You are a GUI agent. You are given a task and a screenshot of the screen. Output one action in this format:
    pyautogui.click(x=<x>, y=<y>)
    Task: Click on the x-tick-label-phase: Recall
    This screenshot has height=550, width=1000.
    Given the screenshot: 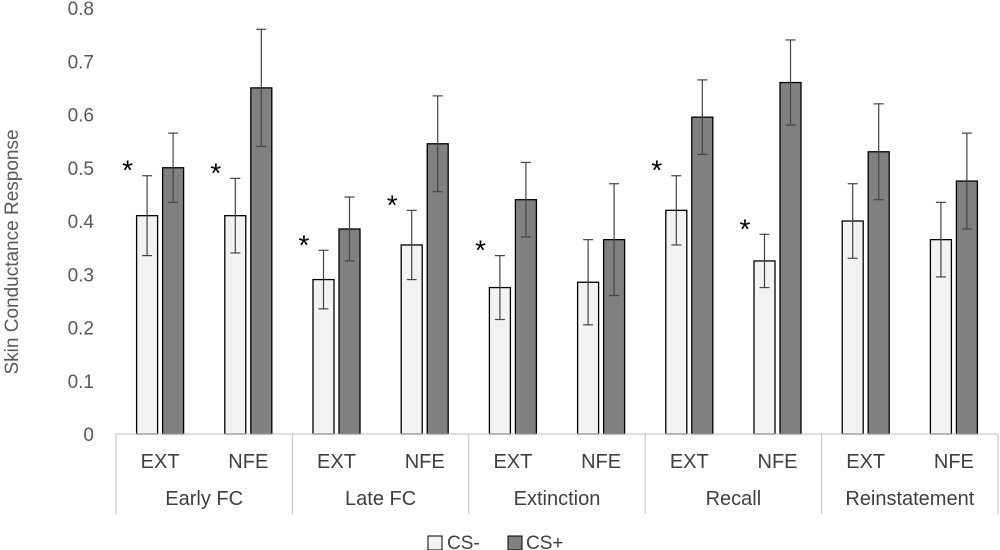 What is the action you would take?
    pyautogui.click(x=734, y=499)
    